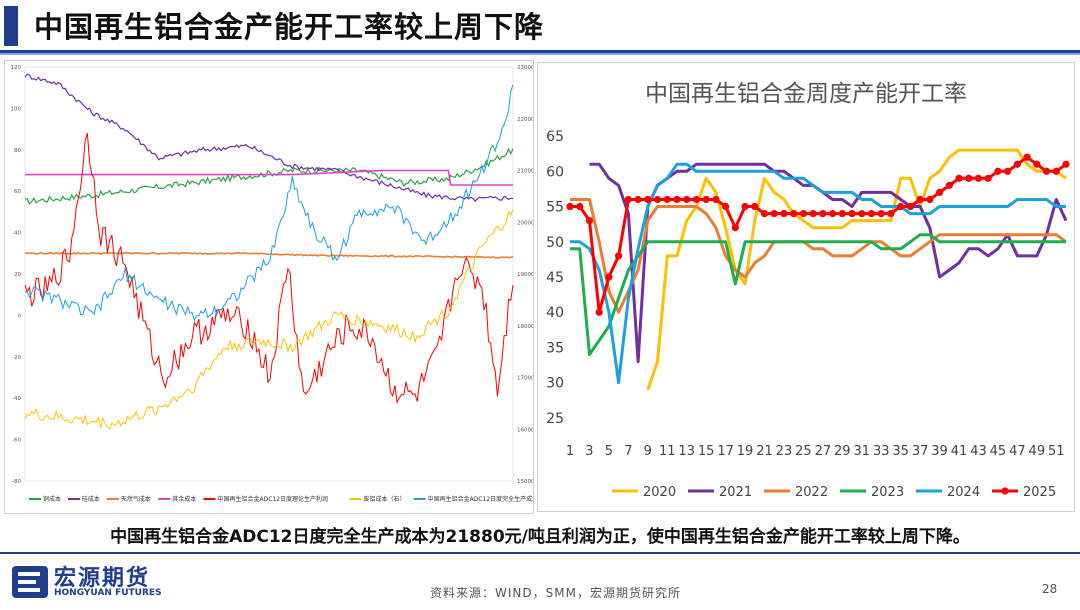  What do you see at coordinates (525, 172) in the screenshot?
I see `y-right-tick-label: 21000` at bounding box center [525, 172].